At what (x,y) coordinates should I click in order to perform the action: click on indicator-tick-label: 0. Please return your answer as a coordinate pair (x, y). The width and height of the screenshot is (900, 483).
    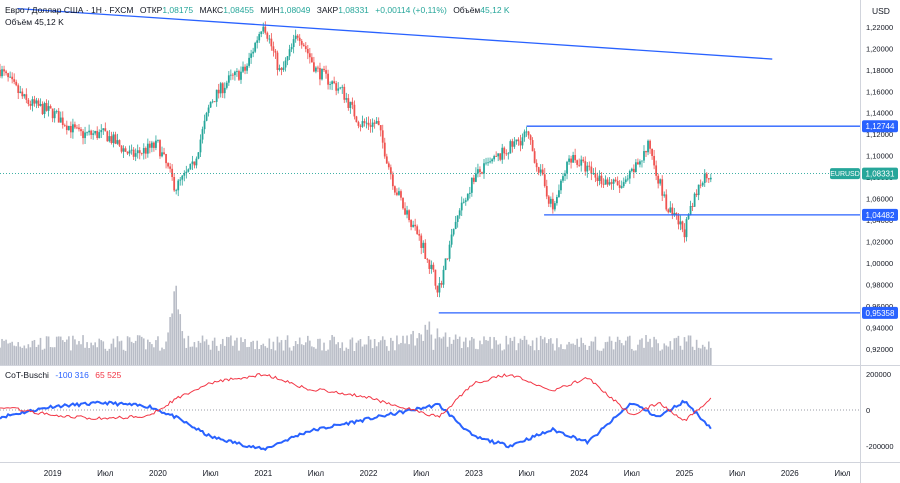
    Looking at the image, I should click on (868, 410).